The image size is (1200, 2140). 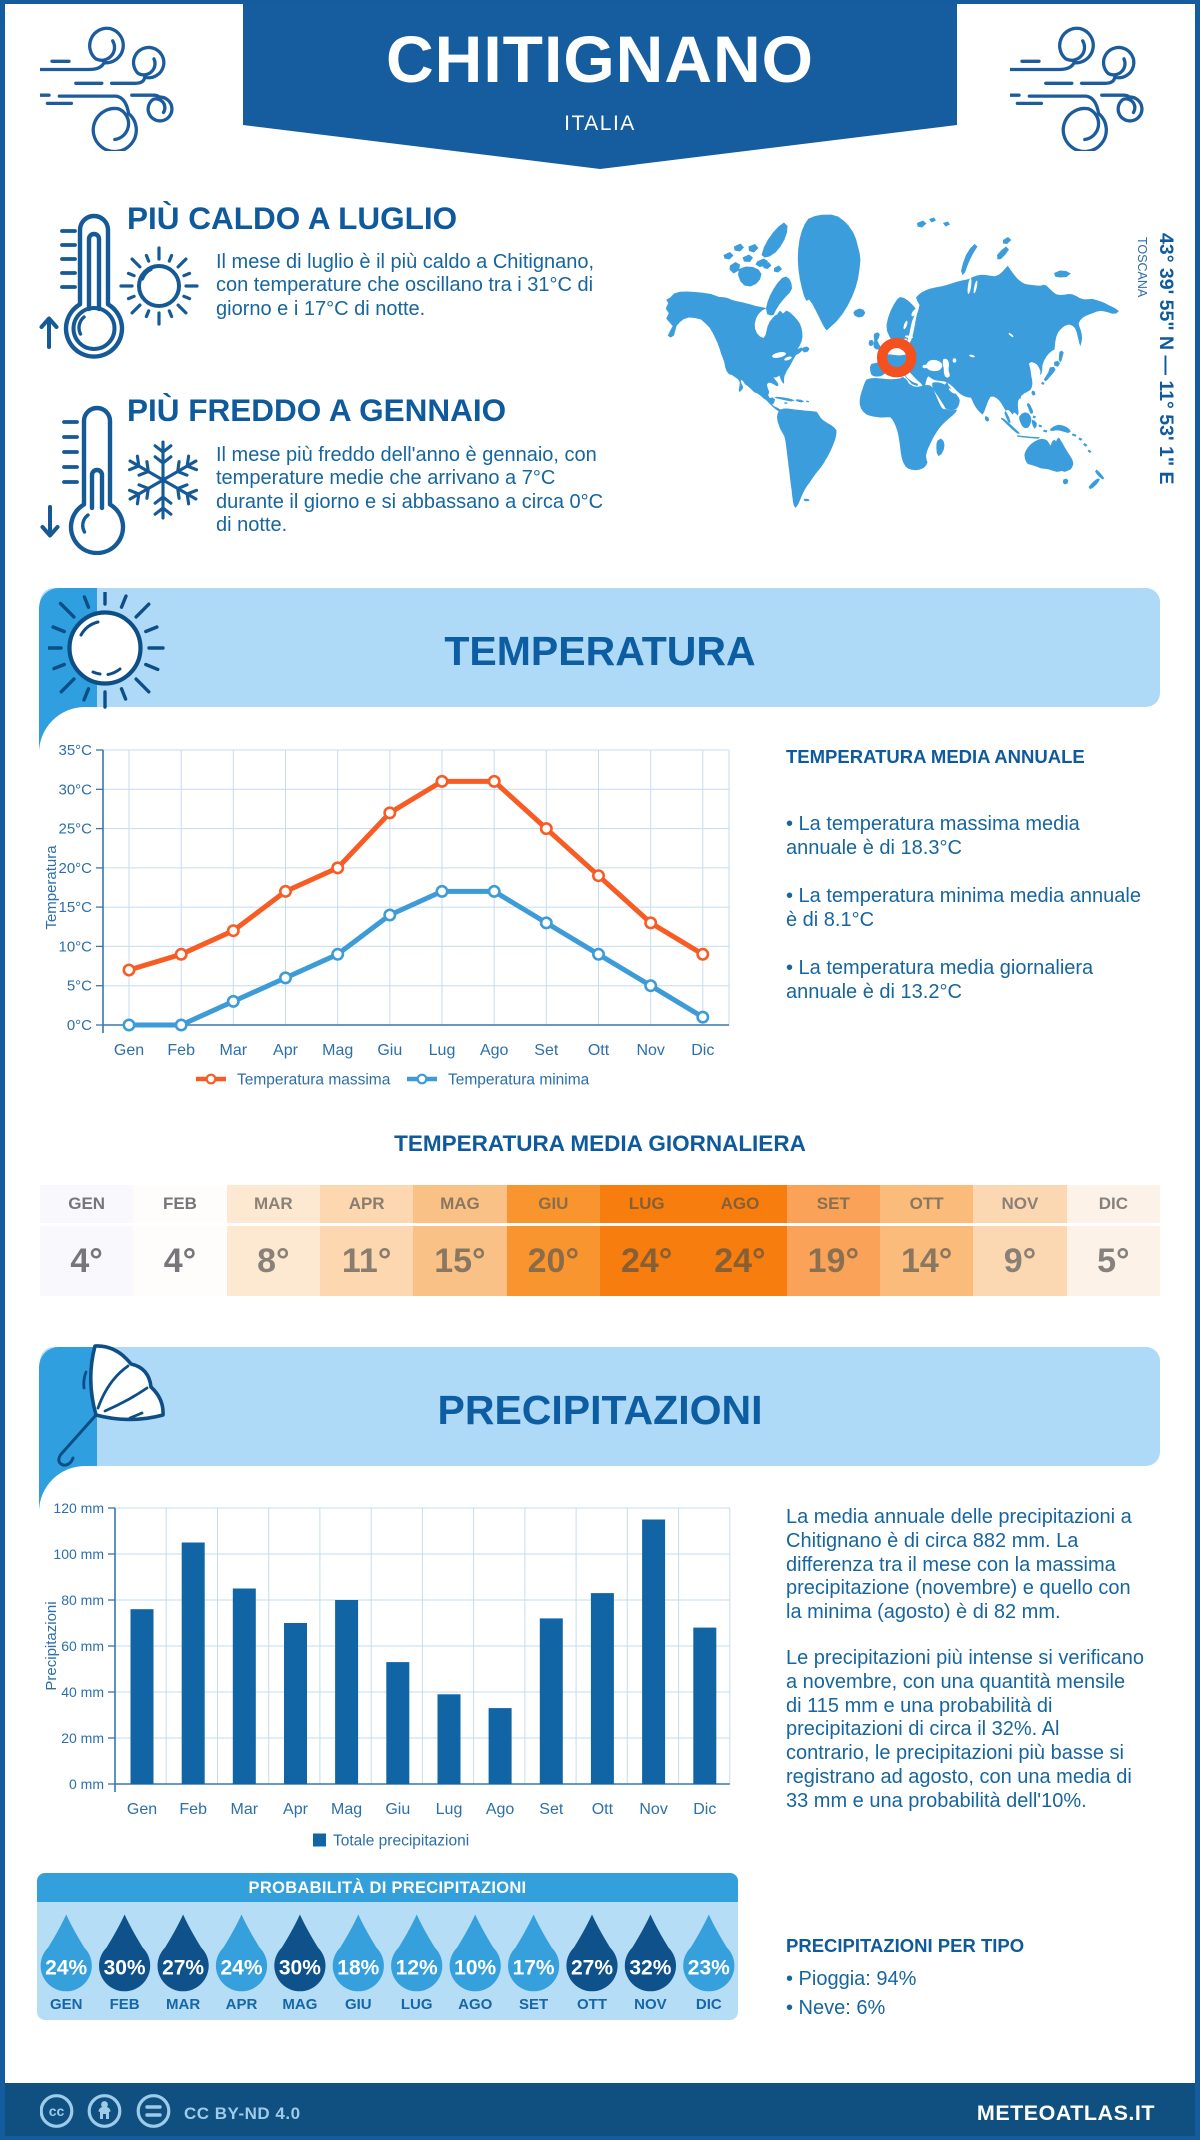 I want to click on svg-text: Temperatura minima, so click(x=519, y=1080).